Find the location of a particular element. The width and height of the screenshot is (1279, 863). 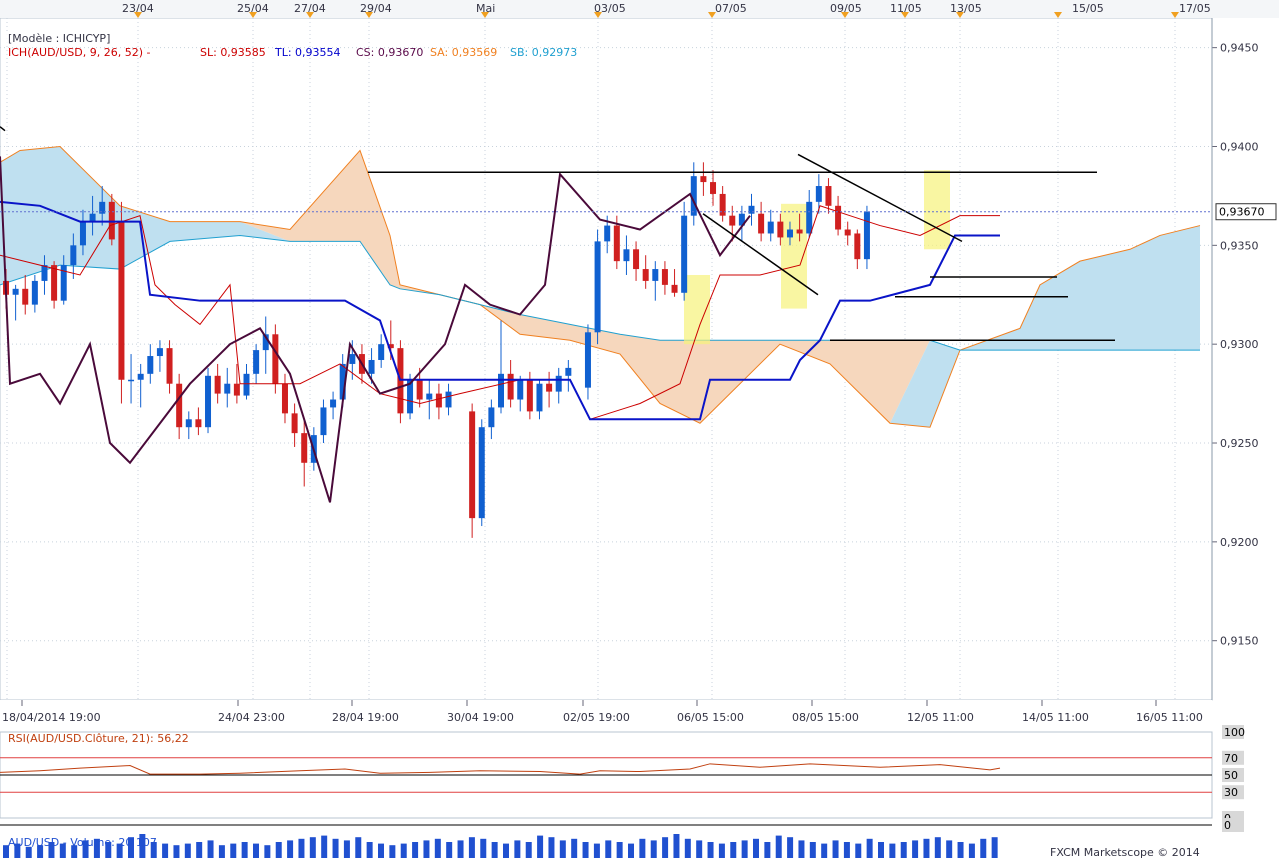

price-label: 0,9350 is located at coordinates (1239, 245).